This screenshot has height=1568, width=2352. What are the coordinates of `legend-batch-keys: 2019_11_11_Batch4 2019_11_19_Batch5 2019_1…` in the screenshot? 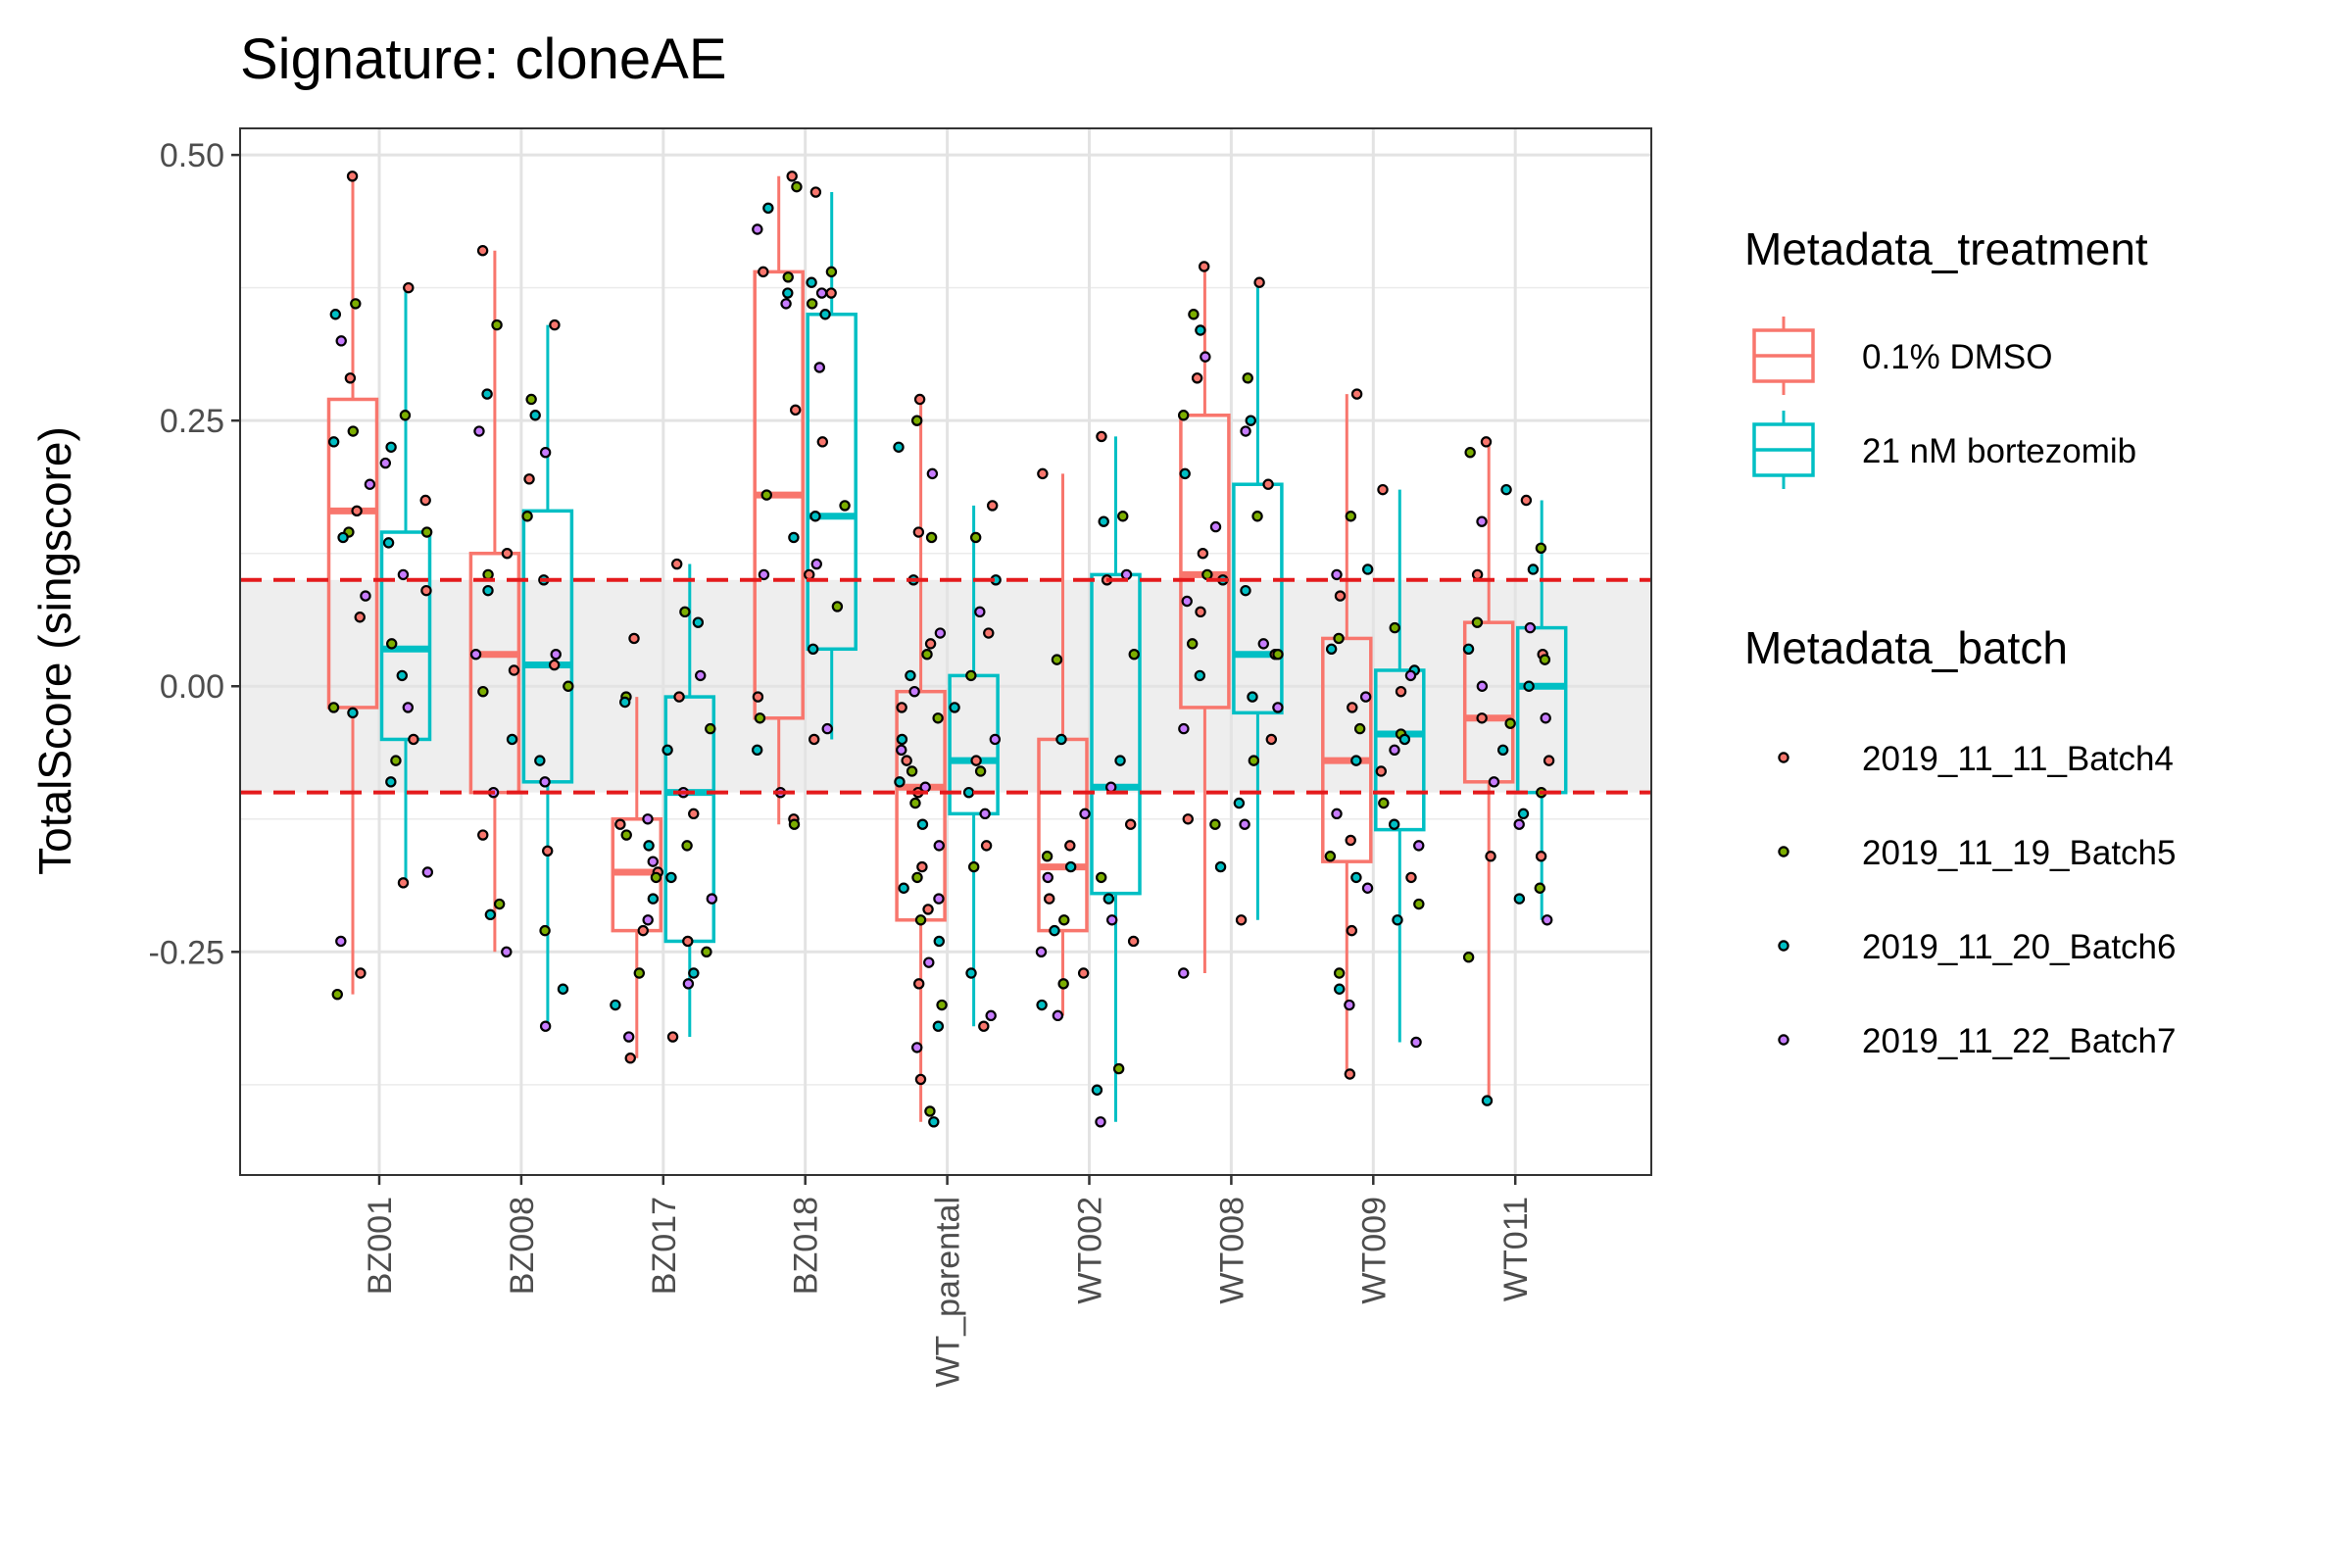 It's located at (1977, 900).